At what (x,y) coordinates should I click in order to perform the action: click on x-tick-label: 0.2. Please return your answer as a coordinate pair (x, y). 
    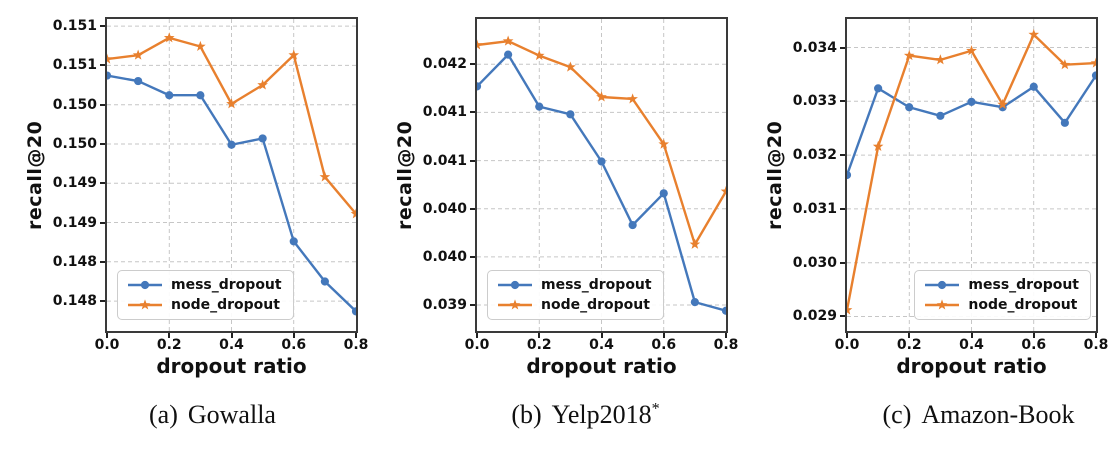
    Looking at the image, I should click on (909, 345).